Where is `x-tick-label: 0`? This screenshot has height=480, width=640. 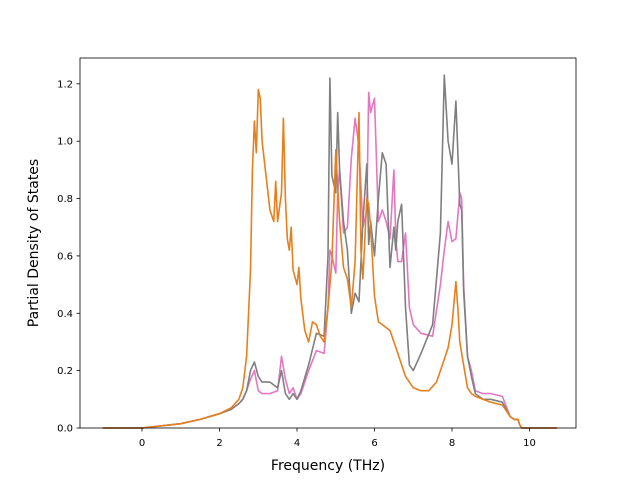
x-tick-label: 0 is located at coordinates (142, 443).